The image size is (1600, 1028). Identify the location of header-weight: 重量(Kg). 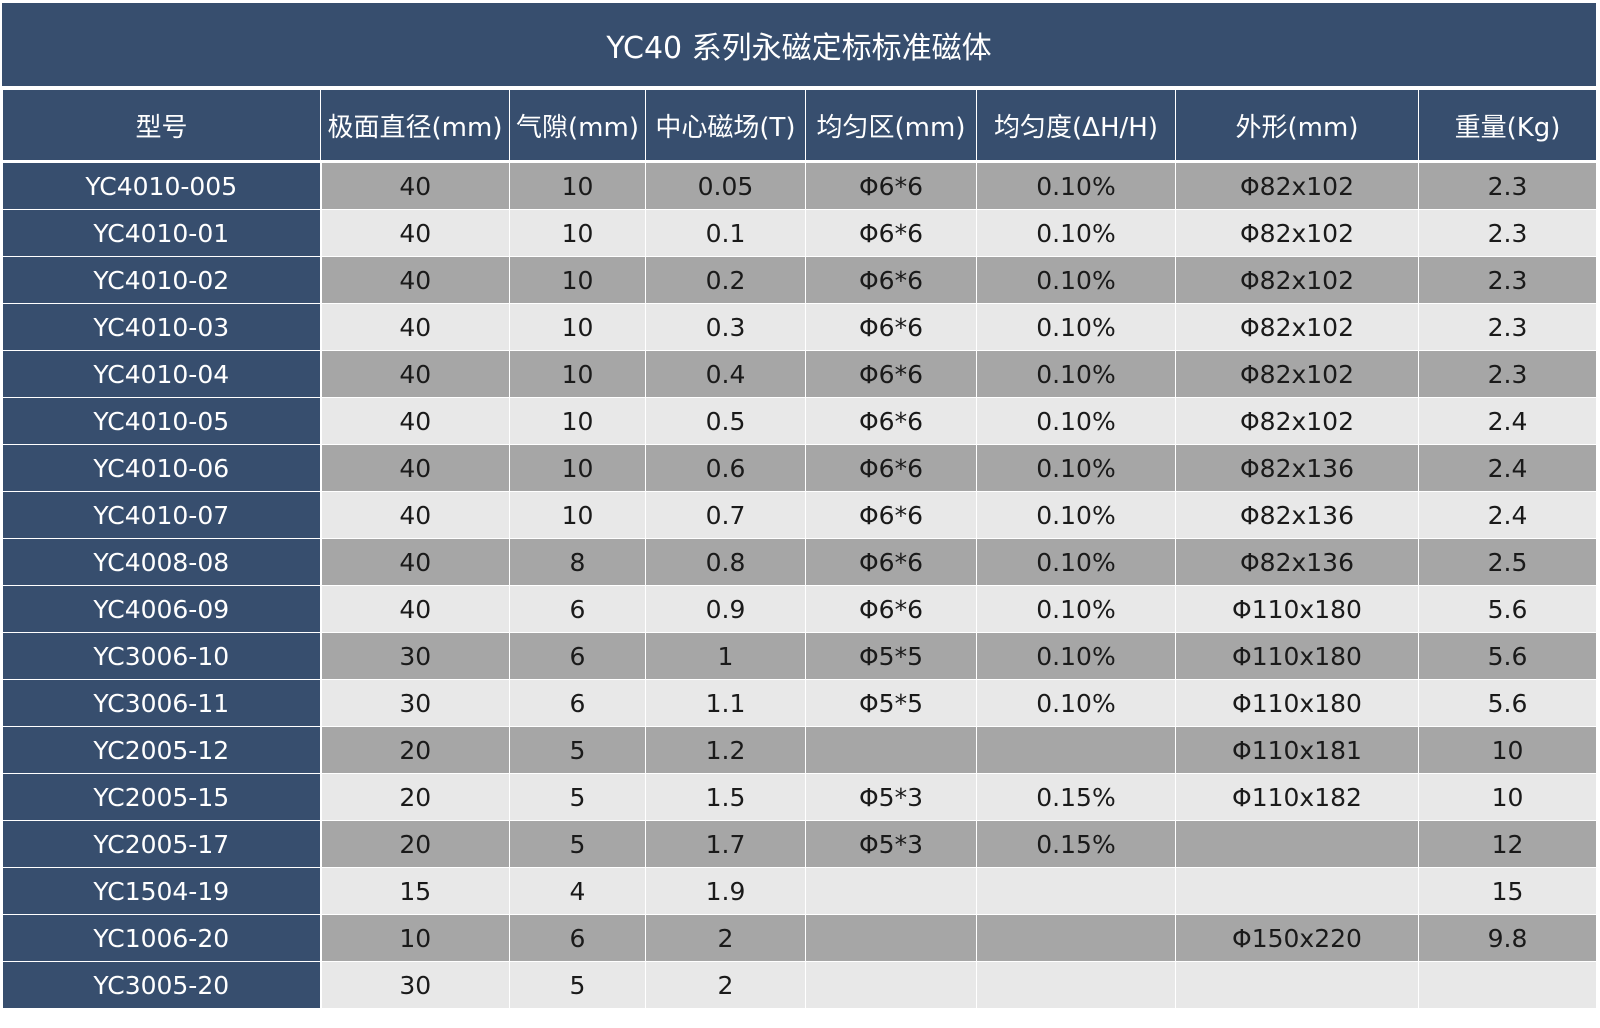
(1507, 126).